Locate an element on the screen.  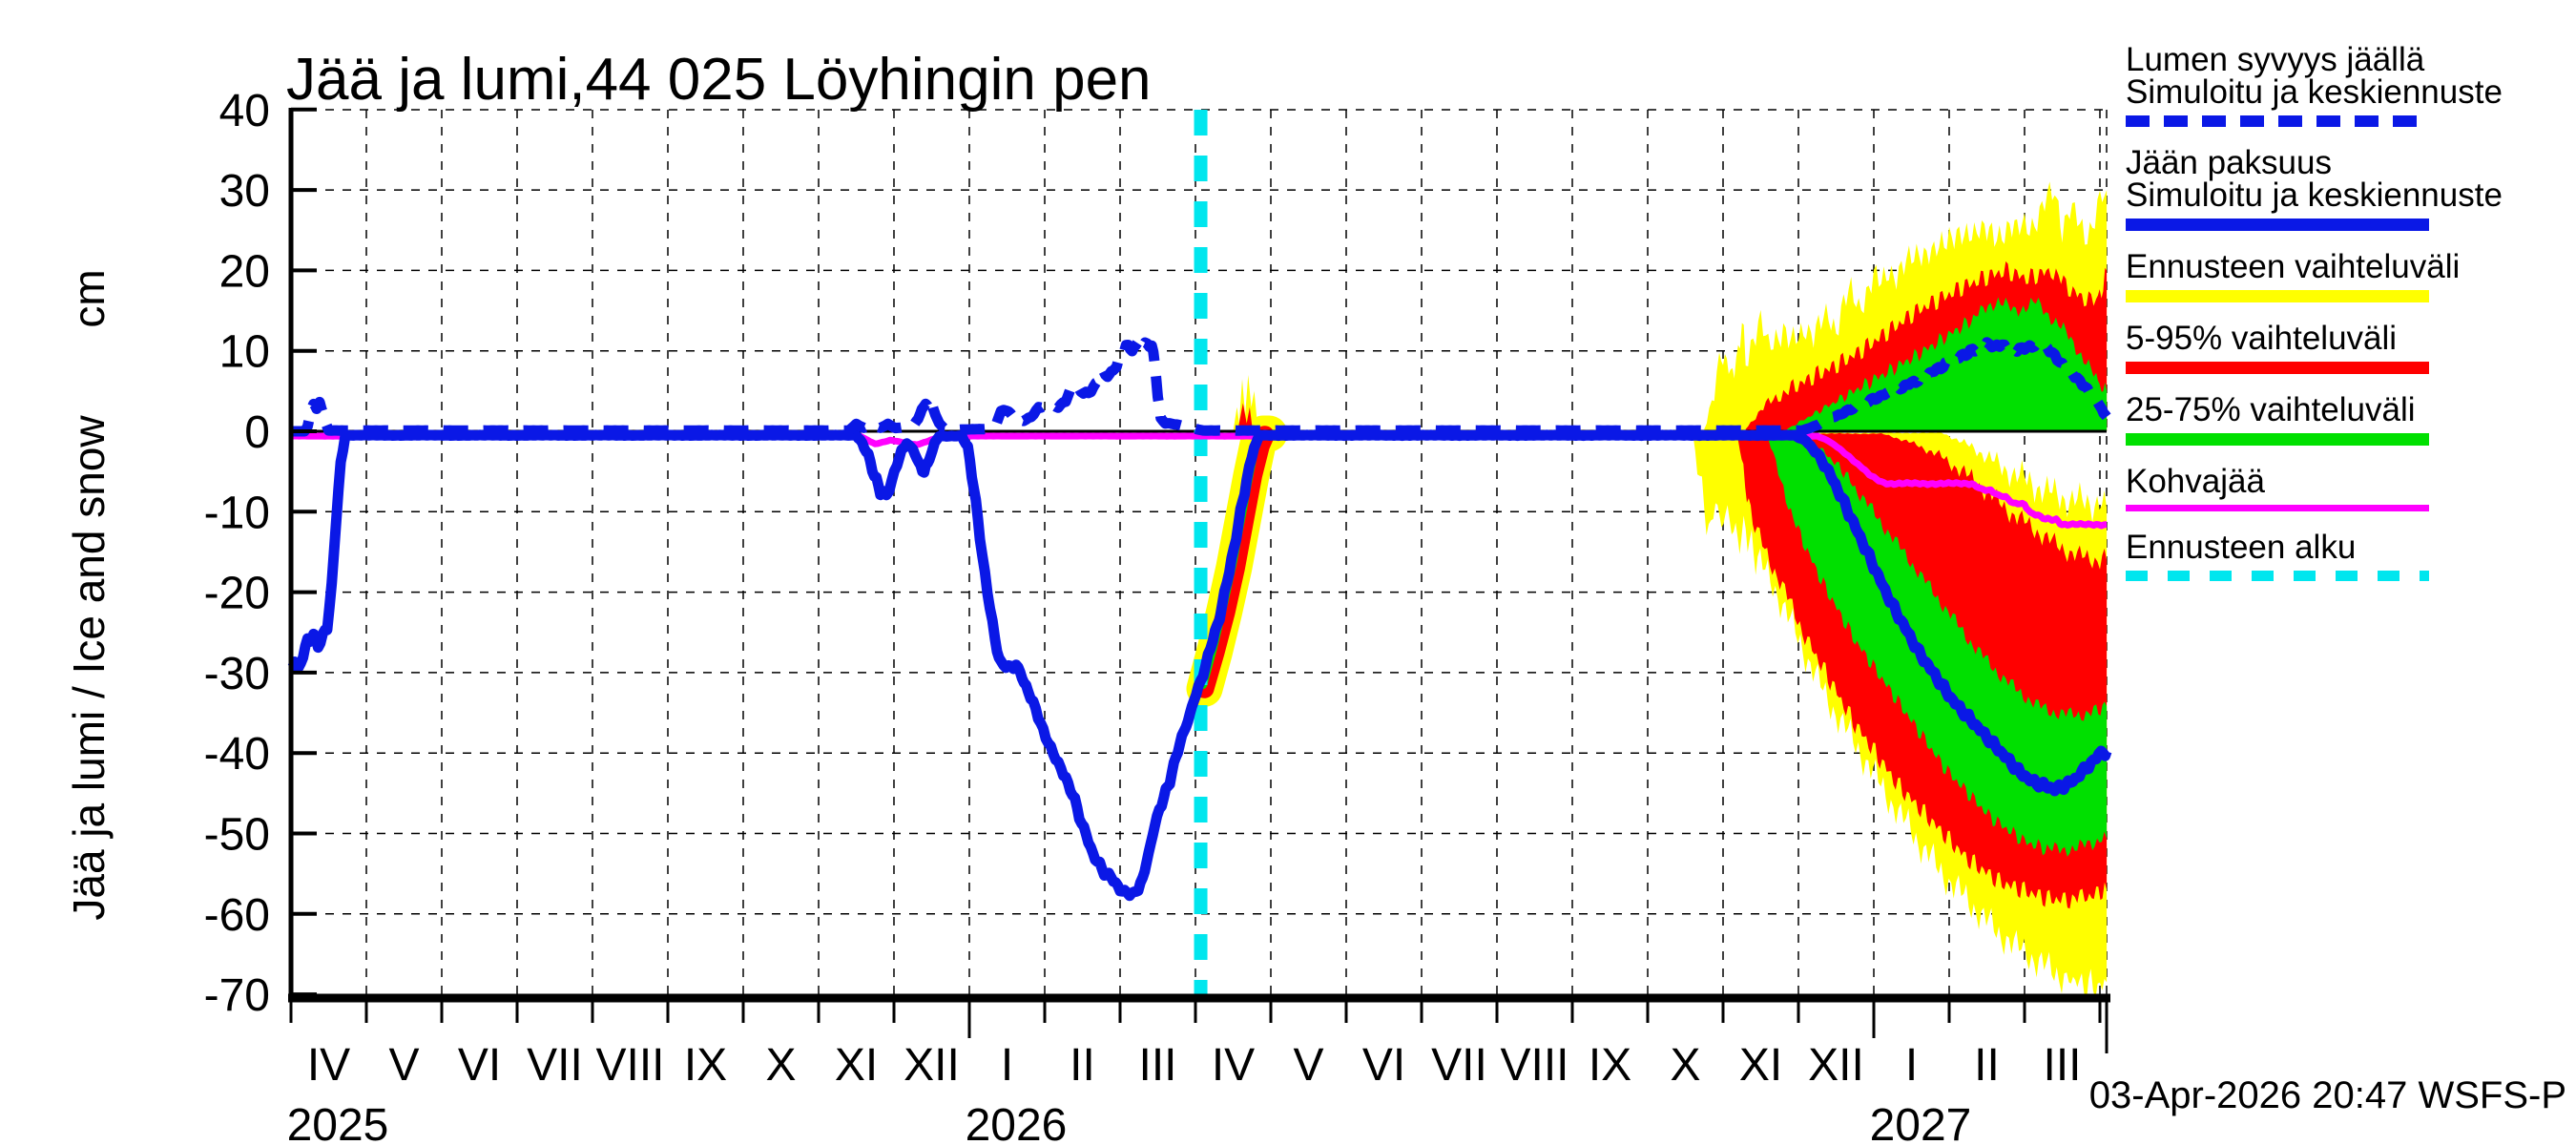
legend-swatch-solid-magenta is located at coordinates (2277, 508).